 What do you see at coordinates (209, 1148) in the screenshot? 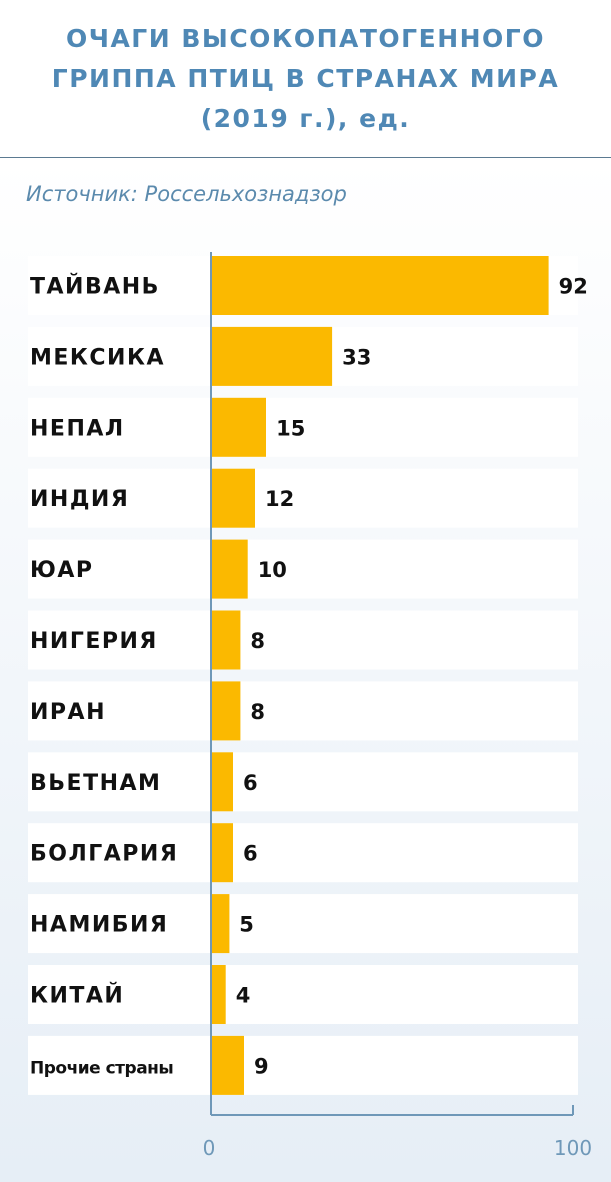
I see `x-tick-label: 0` at bounding box center [209, 1148].